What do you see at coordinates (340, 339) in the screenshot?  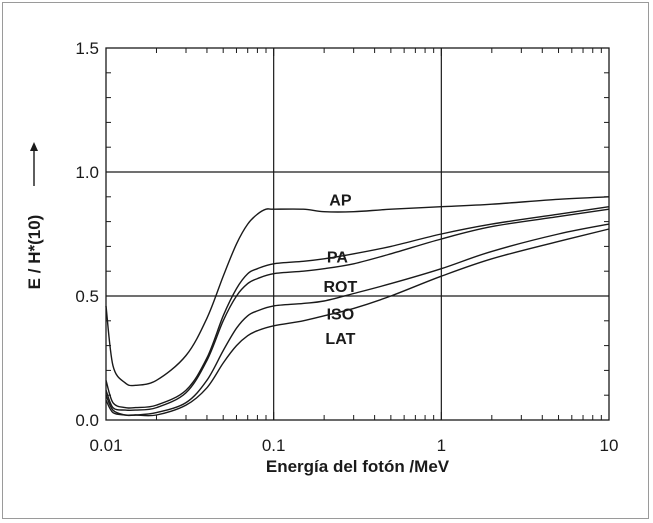 I see `series-label-lat: LAT` at bounding box center [340, 339].